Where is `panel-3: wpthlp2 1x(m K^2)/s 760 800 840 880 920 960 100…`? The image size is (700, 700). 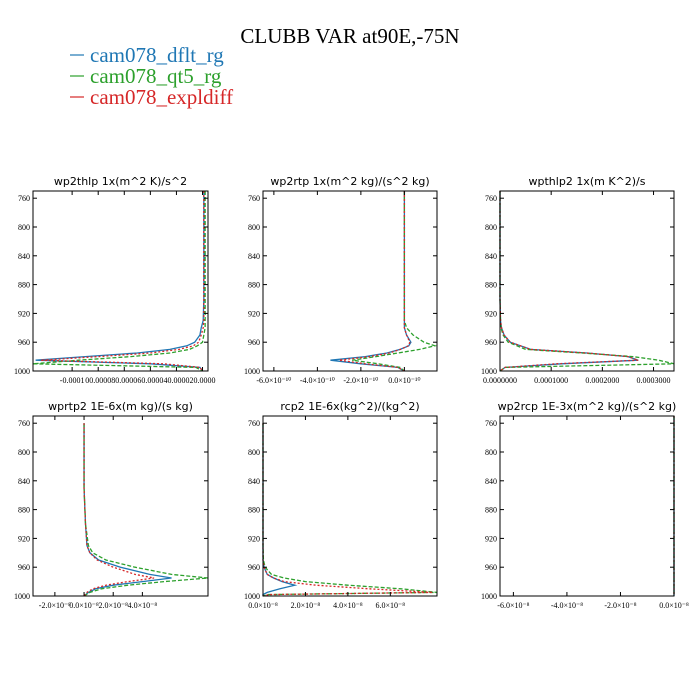
panel-3: wpthlp2 1x(m K^2)/s 760 800 840 880 920 960 100… is located at coordinates (578, 280).